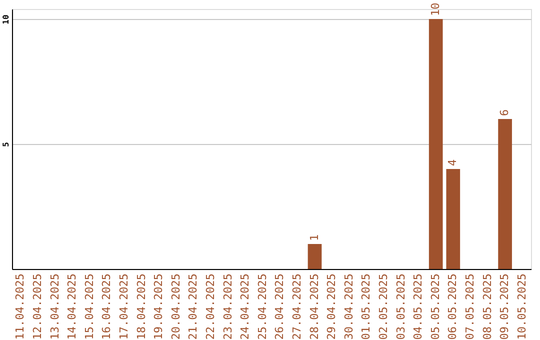 The height and width of the screenshot is (340, 540). I want to click on x-tick-label: 23.04.2025, so click(227, 307).